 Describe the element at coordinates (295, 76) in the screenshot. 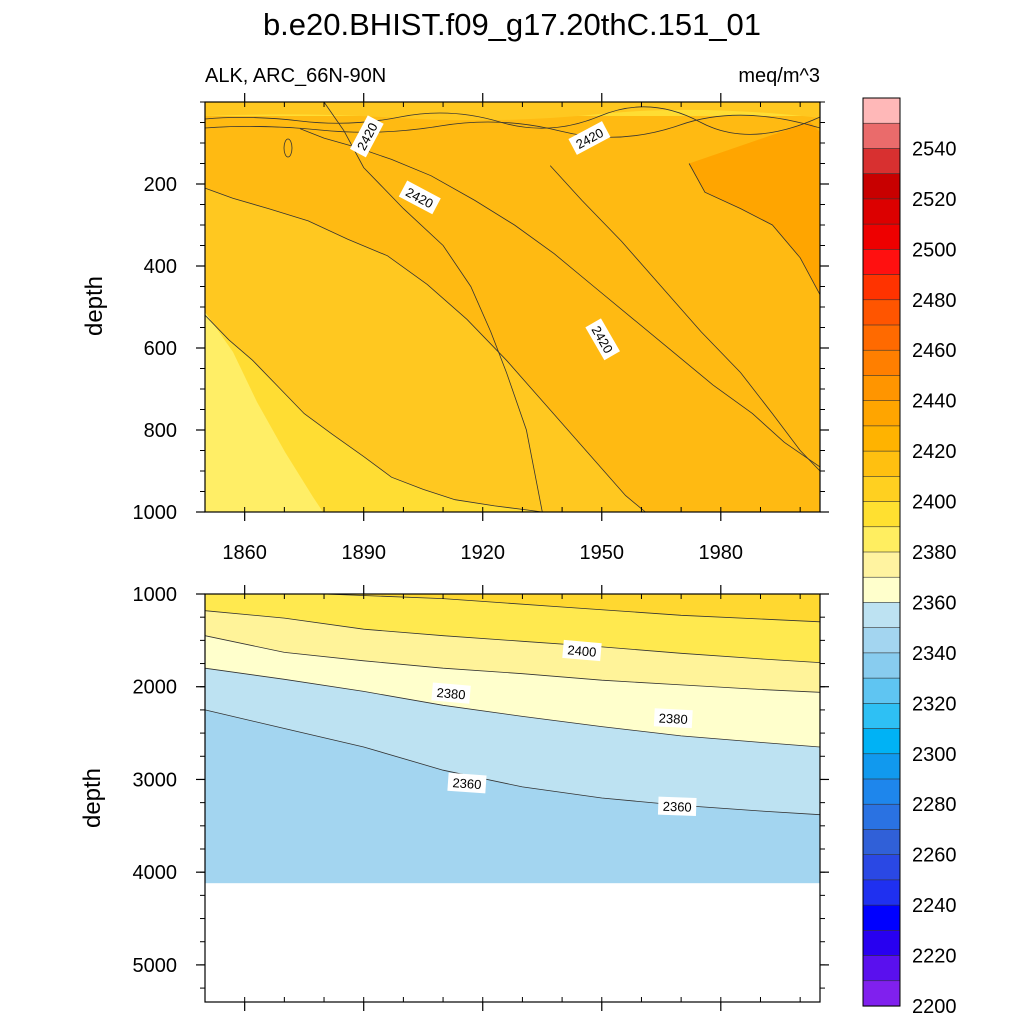

I see `variable-region-label: ALK, ARC_66N-90N` at that location.